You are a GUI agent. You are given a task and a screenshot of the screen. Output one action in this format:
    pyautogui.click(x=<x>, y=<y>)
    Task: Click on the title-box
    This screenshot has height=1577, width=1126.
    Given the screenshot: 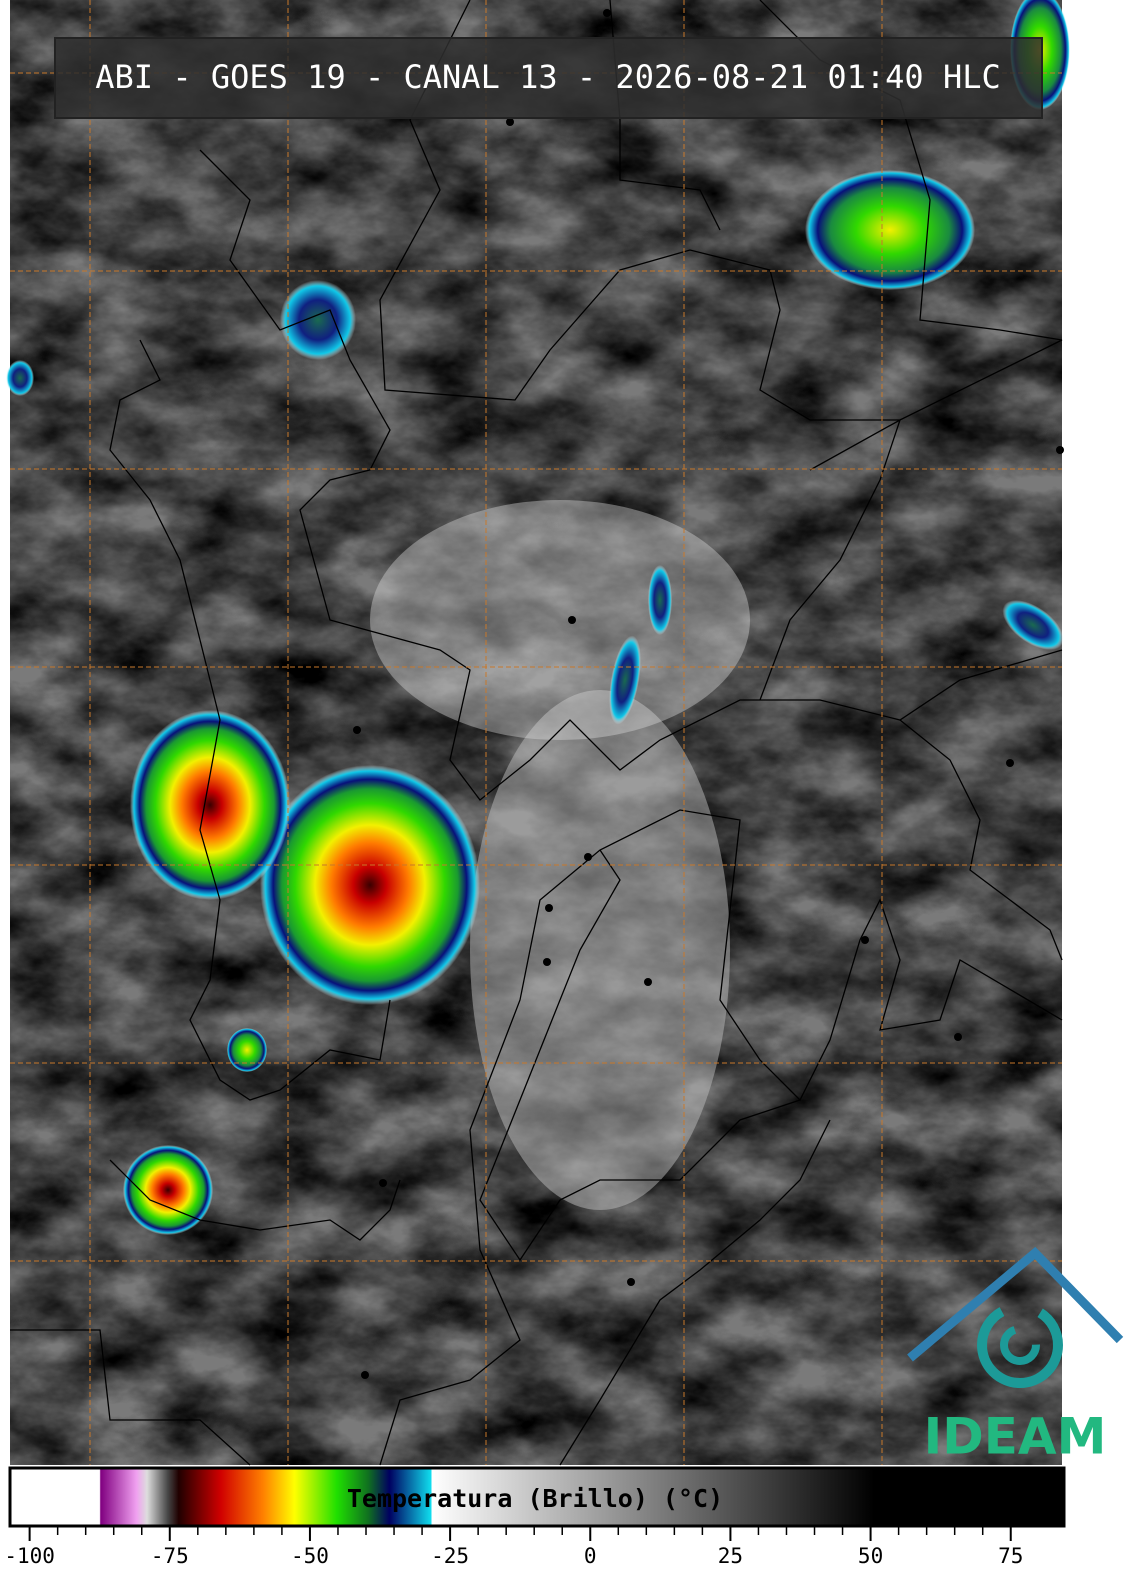 What is the action you would take?
    pyautogui.click(x=548, y=78)
    